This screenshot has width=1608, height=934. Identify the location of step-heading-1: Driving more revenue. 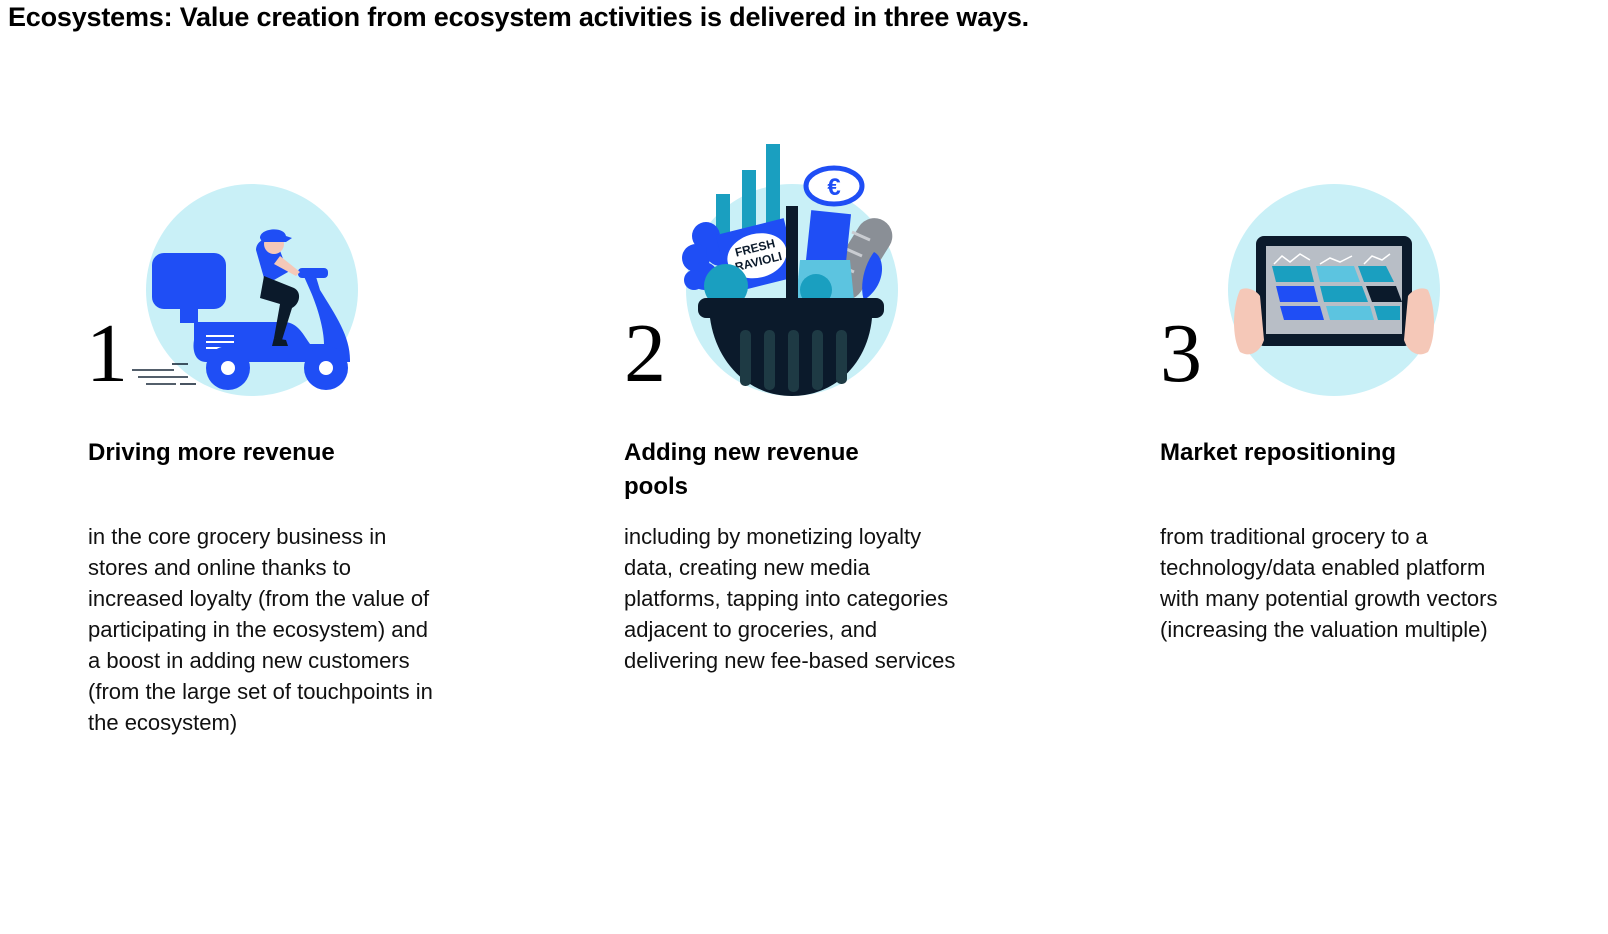
(211, 452).